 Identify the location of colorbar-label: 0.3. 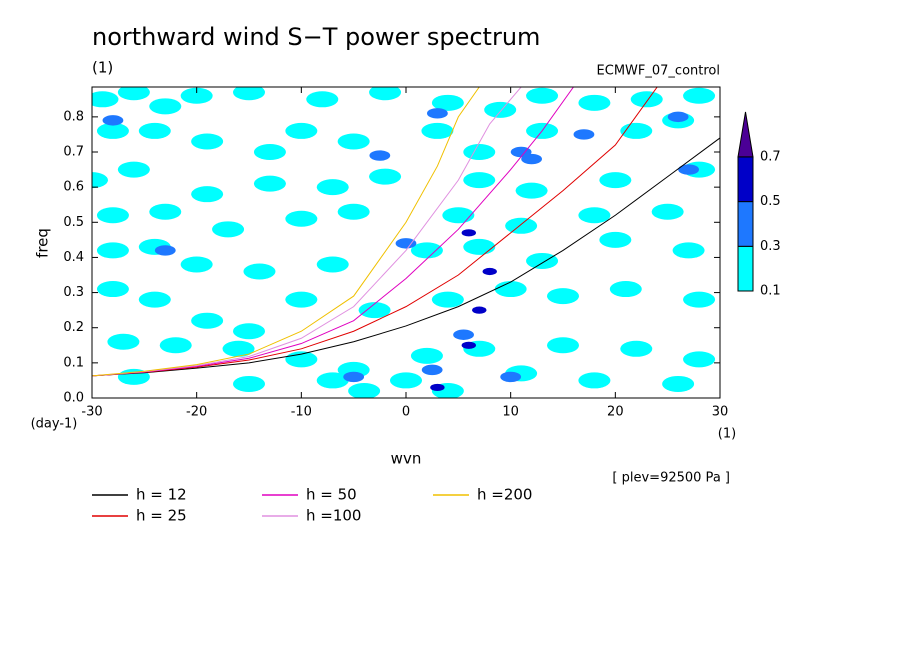
(770, 246).